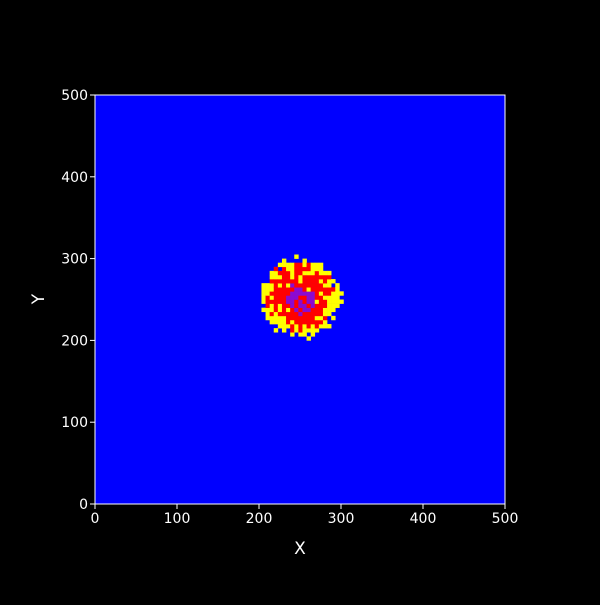 This screenshot has height=605, width=600. Describe the element at coordinates (74, 260) in the screenshot. I see `y-tick-label: 300` at that location.